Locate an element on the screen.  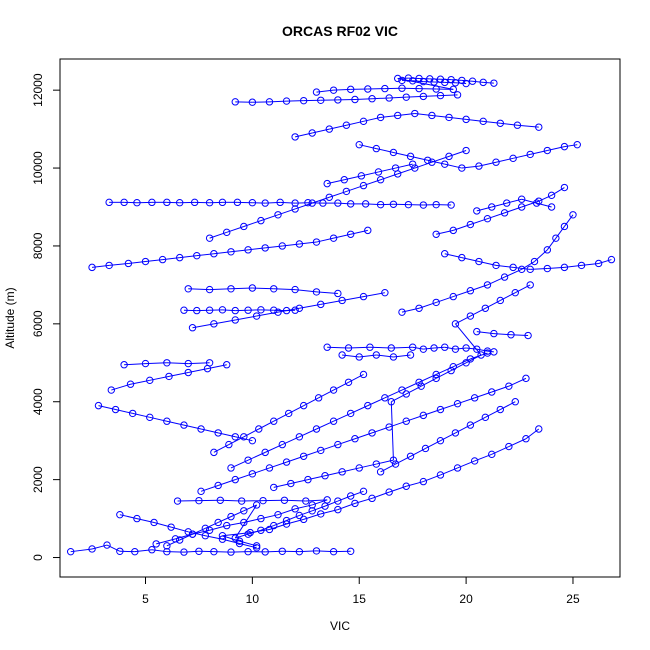
y-axis: 0 2000 4000 6000 8000 10000 12000 is located at coordinates (45, 317).